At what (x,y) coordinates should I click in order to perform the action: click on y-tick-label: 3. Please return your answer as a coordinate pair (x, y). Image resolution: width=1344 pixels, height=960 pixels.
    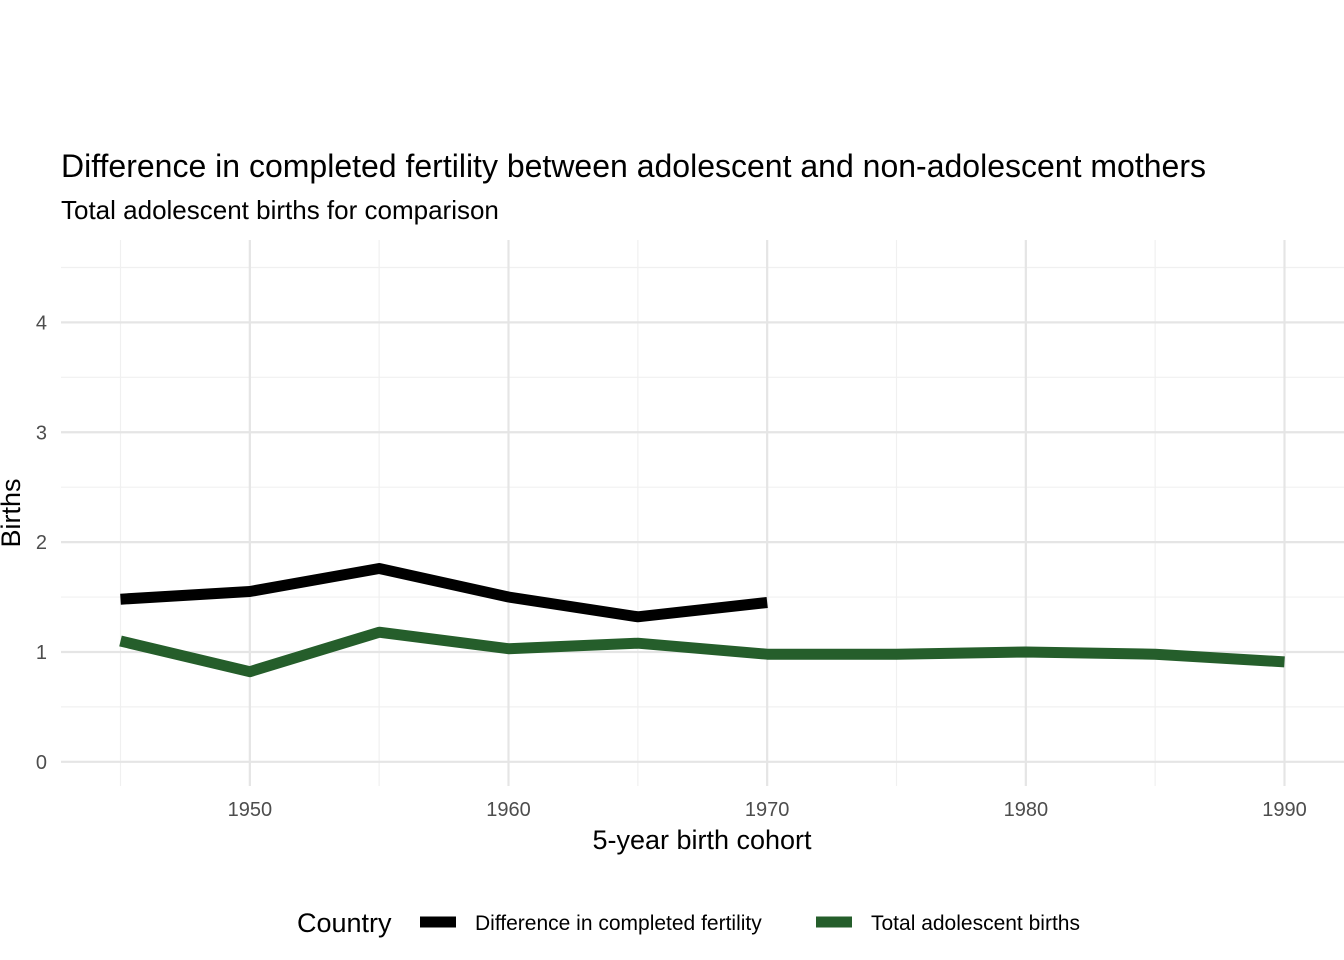
    Looking at the image, I should click on (41, 433).